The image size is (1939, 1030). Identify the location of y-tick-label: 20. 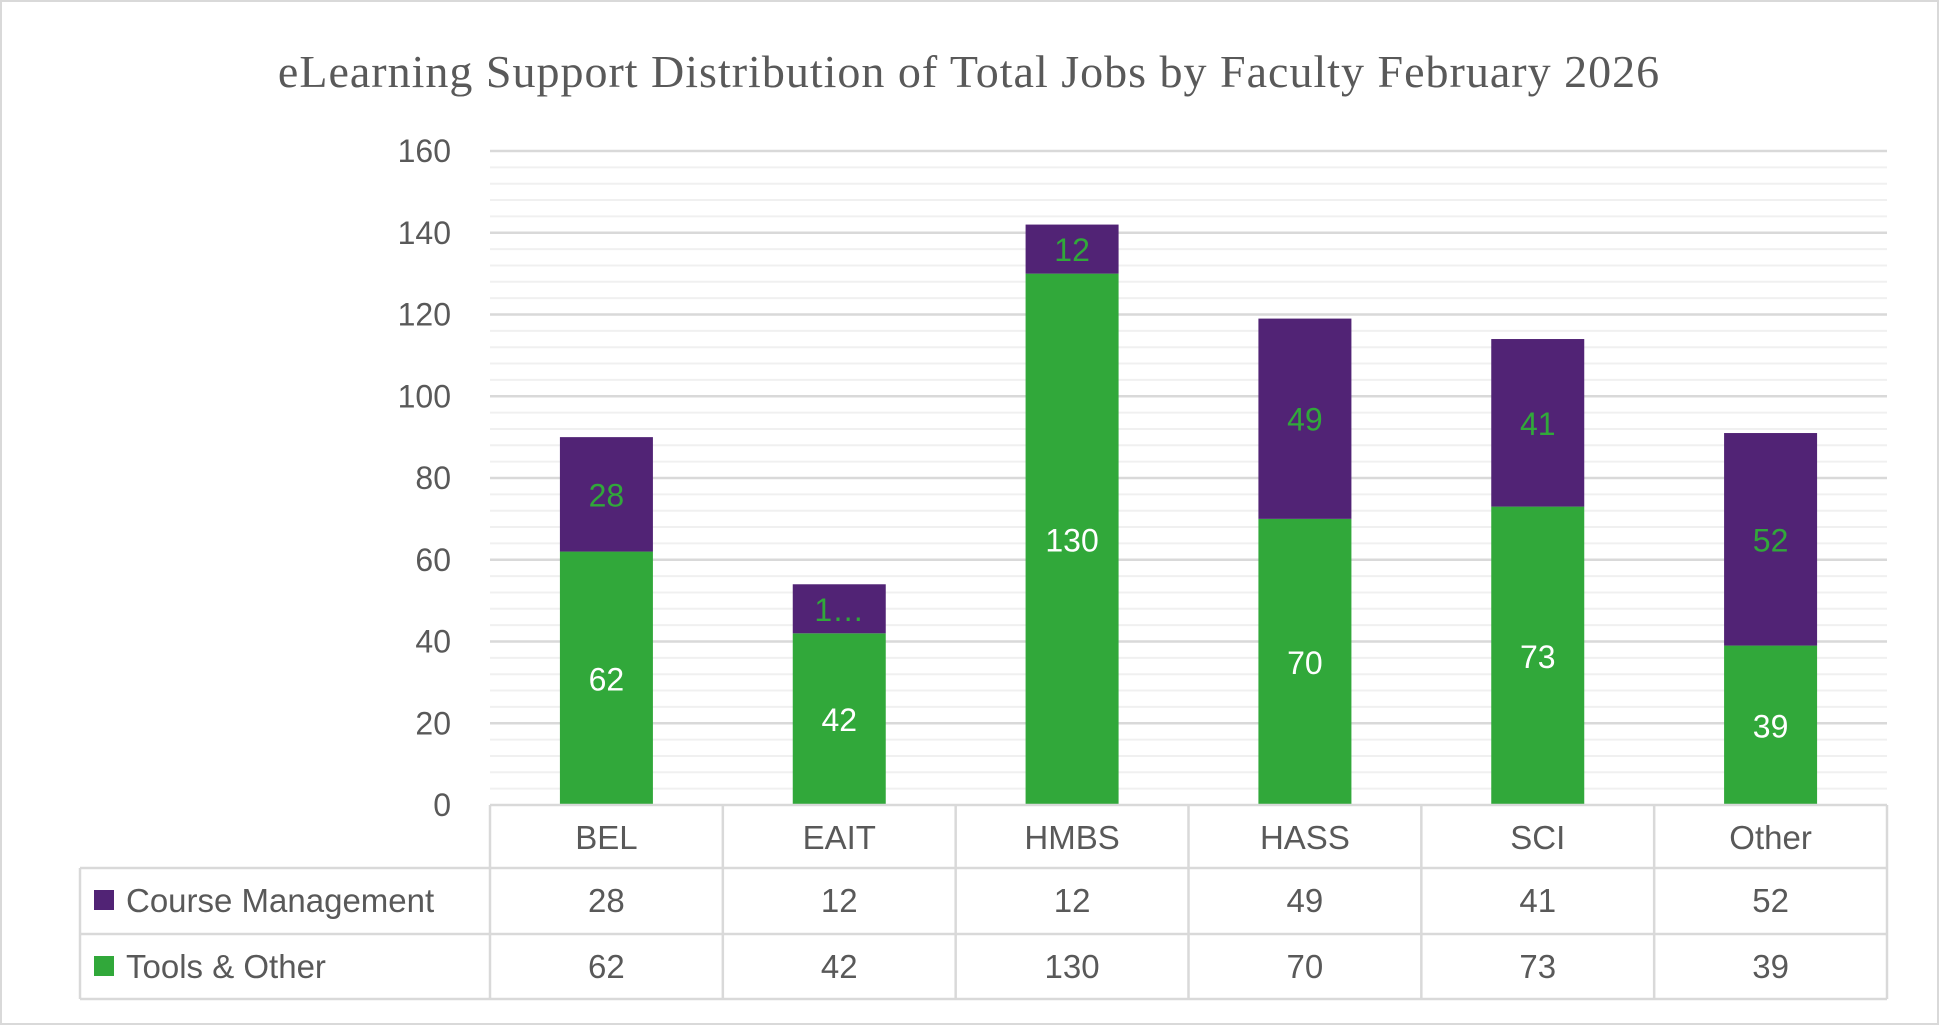
(433, 723).